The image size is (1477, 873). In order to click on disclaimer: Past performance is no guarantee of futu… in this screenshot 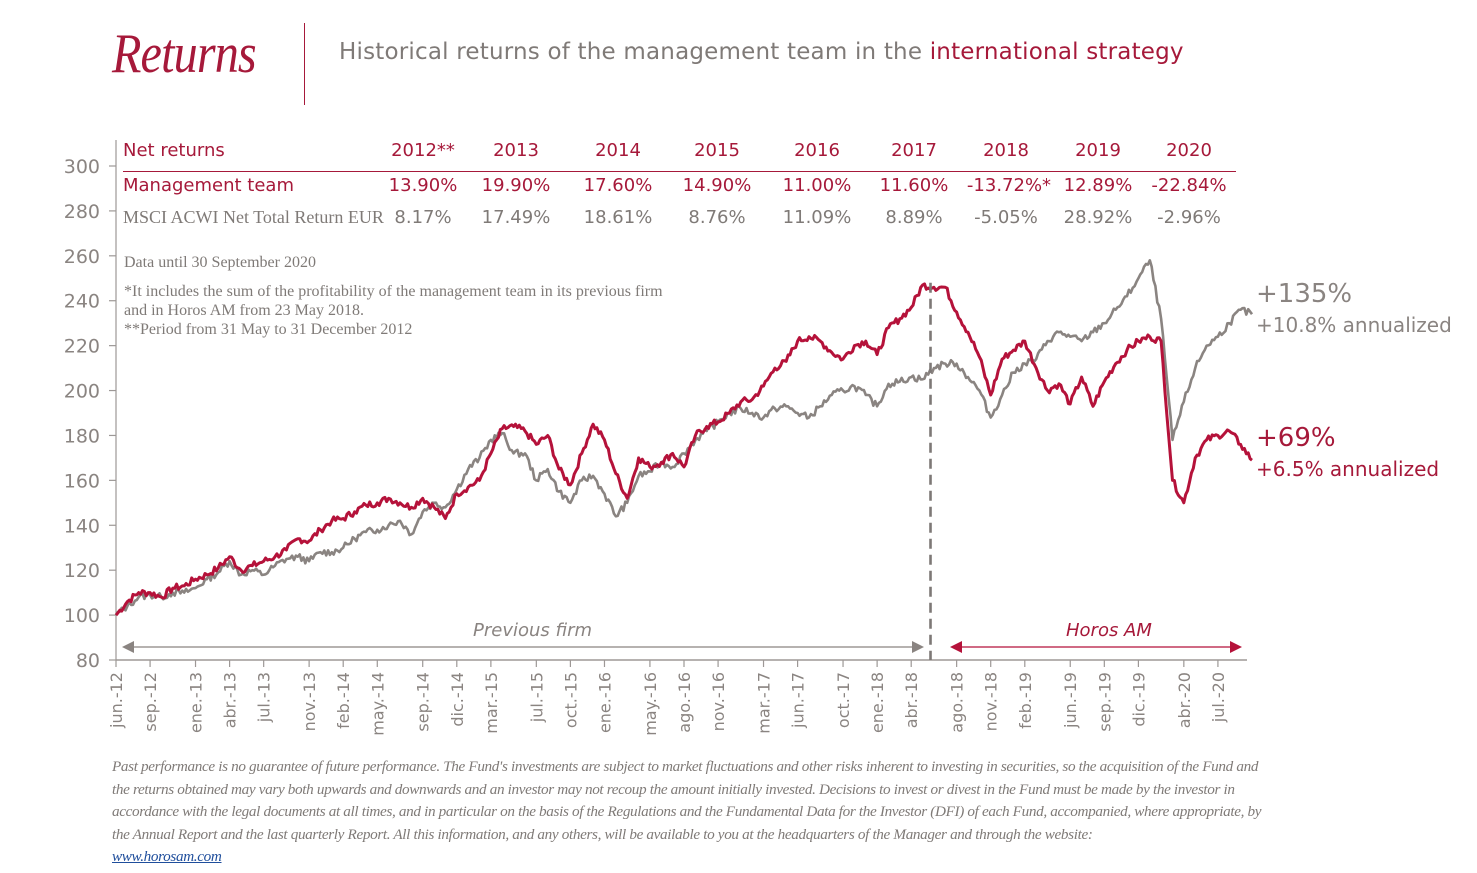, I will do `click(687, 812)`.